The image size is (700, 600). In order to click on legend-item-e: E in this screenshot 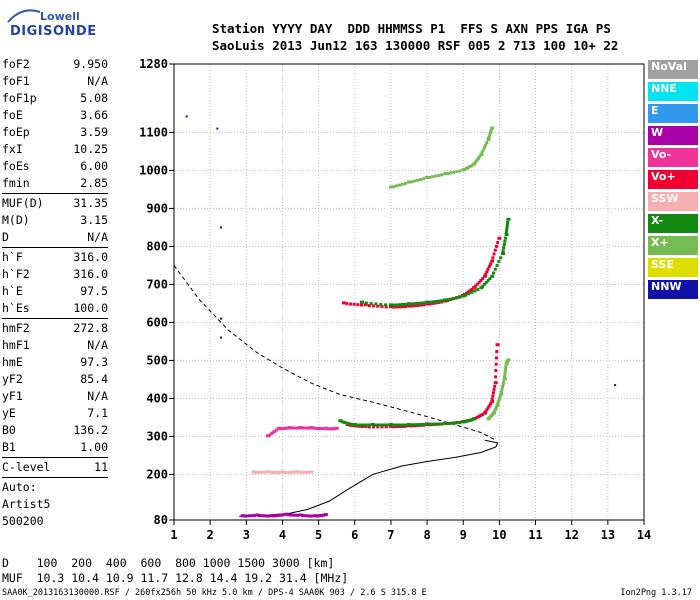, I will do `click(673, 113)`.